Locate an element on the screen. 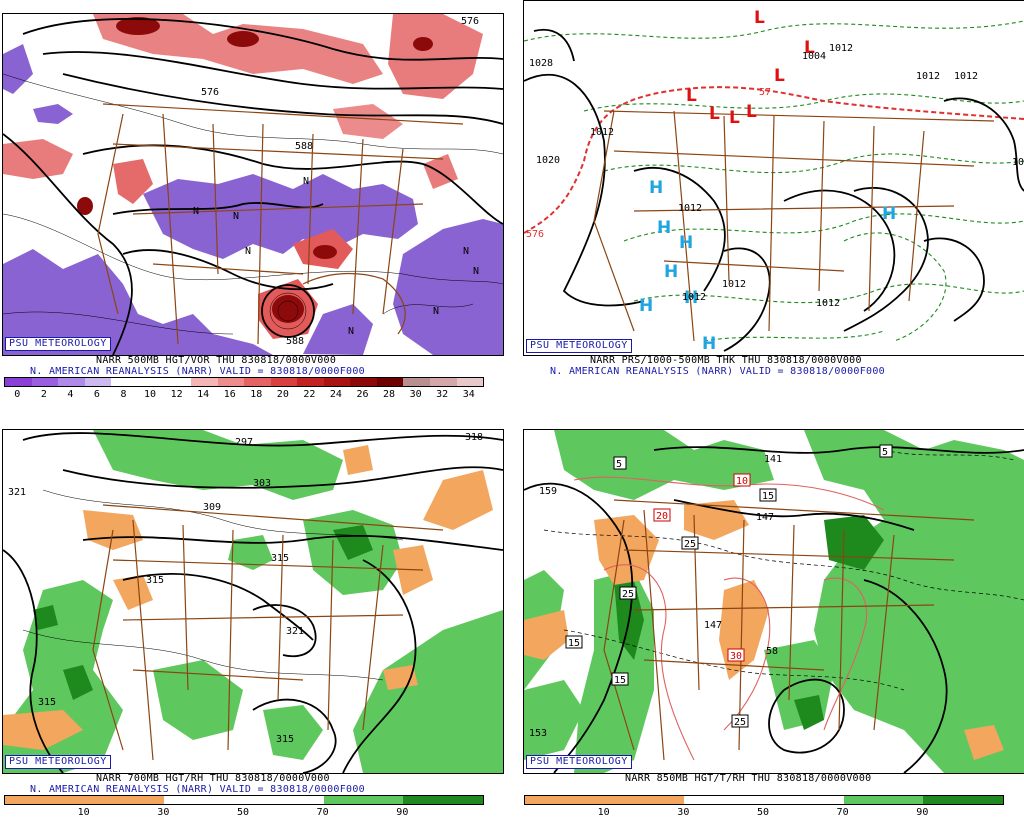 This screenshot has height=819, width=1024. svg-text: 1020 is located at coordinates (548, 160).